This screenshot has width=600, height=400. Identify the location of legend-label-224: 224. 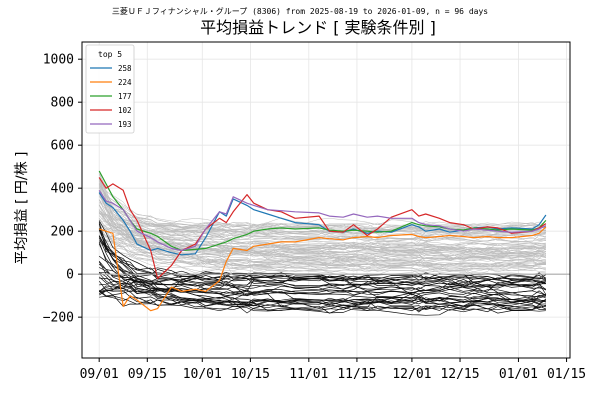
(125, 82).